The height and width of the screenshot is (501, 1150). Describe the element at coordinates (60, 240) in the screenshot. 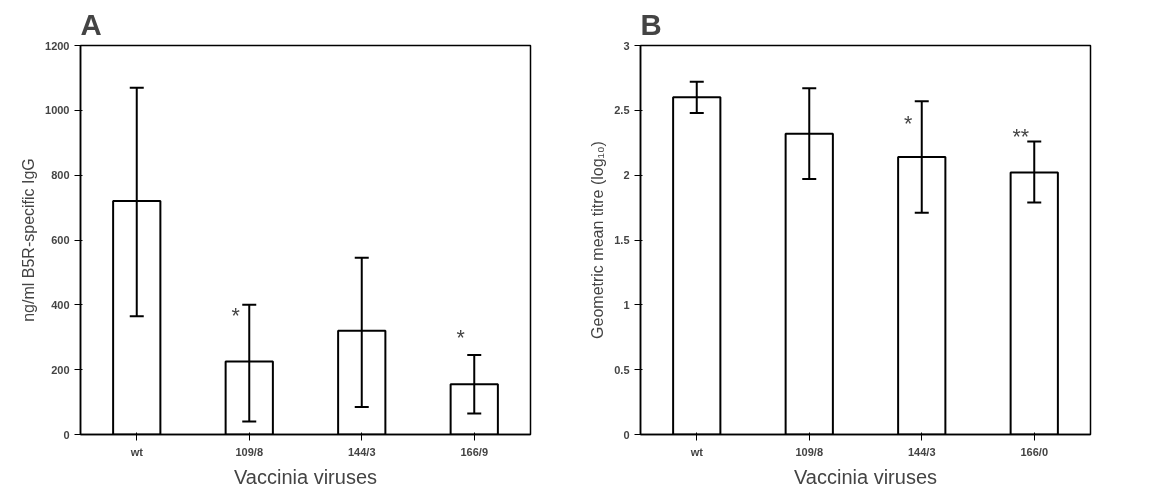

I see `y-tick-label: 600` at that location.